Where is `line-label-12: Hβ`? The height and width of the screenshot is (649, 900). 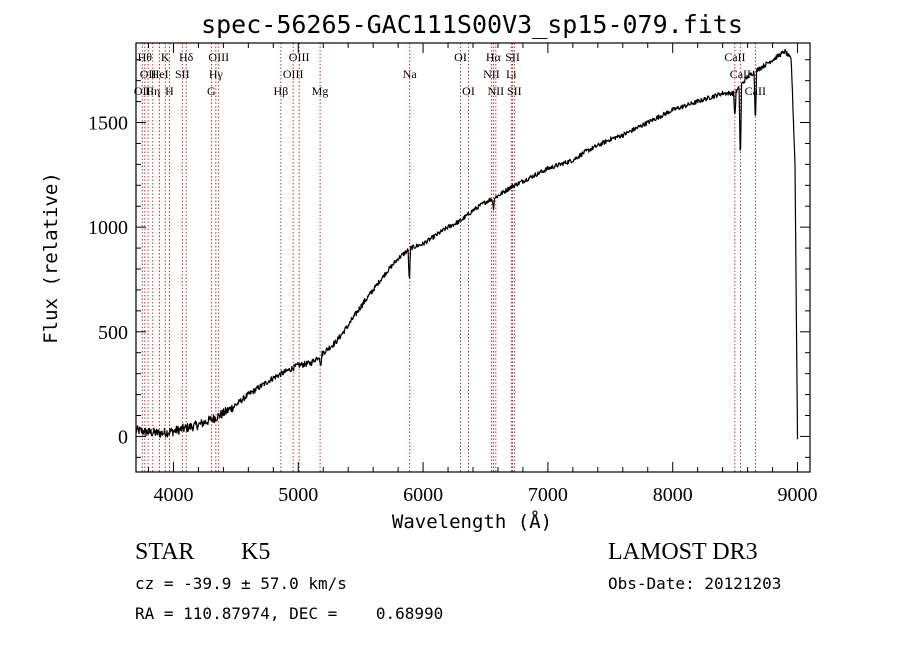
line-label-12: Hβ is located at coordinates (281, 91).